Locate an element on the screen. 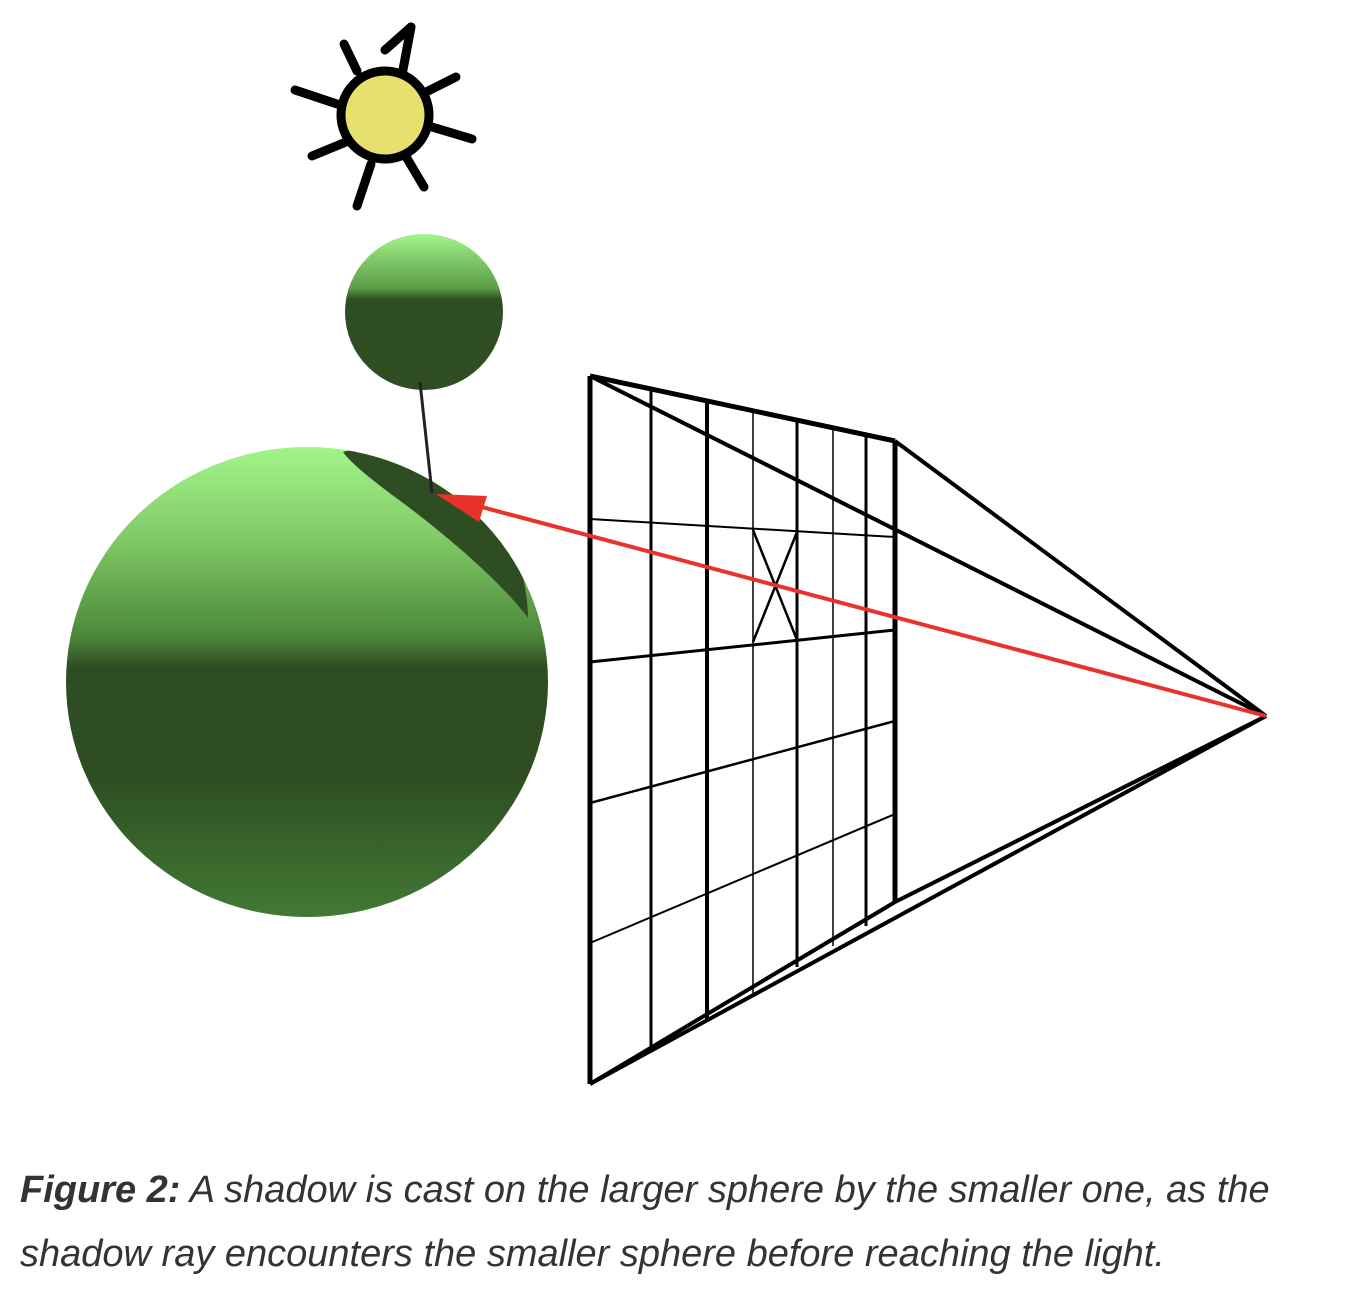 This screenshot has height=1298, width=1364. cast-shadow is located at coordinates (435, 533).